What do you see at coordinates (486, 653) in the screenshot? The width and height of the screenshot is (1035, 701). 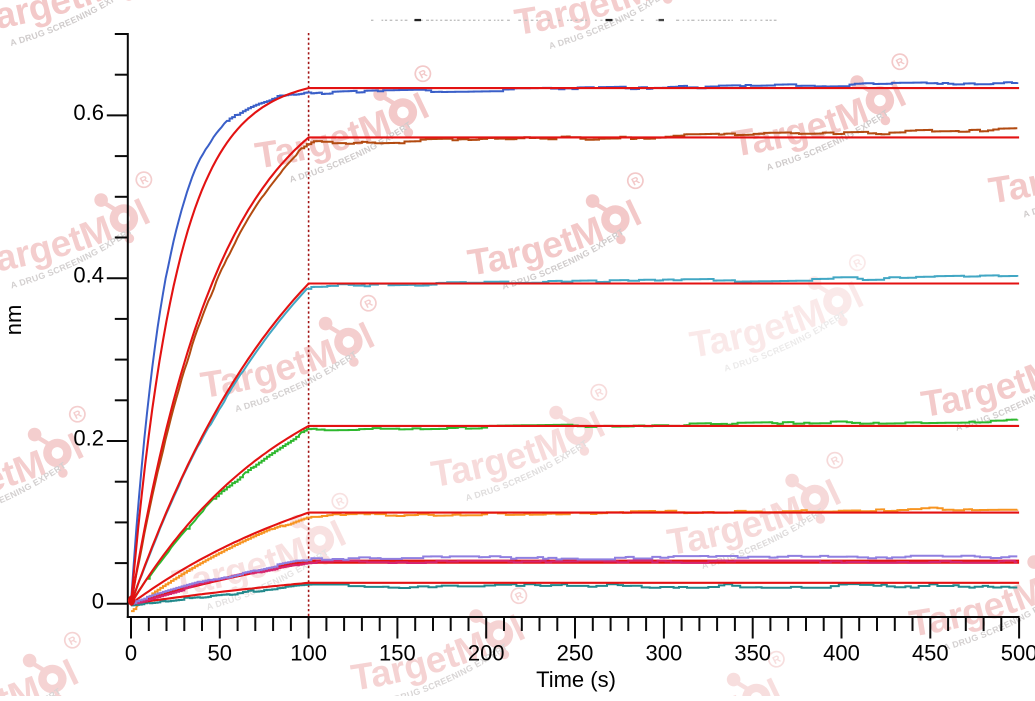 I see `svg-text: 200` at bounding box center [486, 653].